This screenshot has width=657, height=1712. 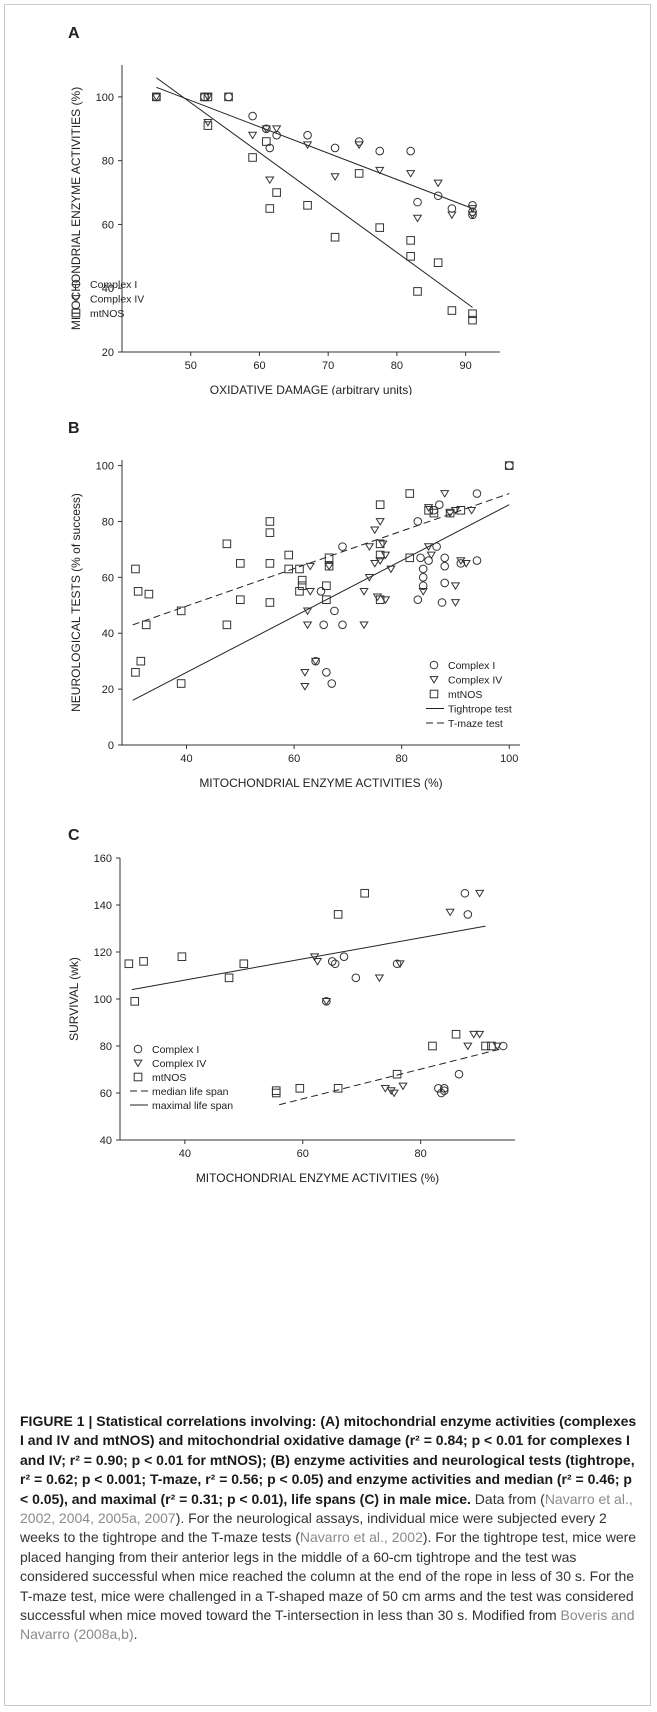 I want to click on x-axis-title: OXIDATIVE DAMAGE (arbitrary units), so click(x=311, y=389).